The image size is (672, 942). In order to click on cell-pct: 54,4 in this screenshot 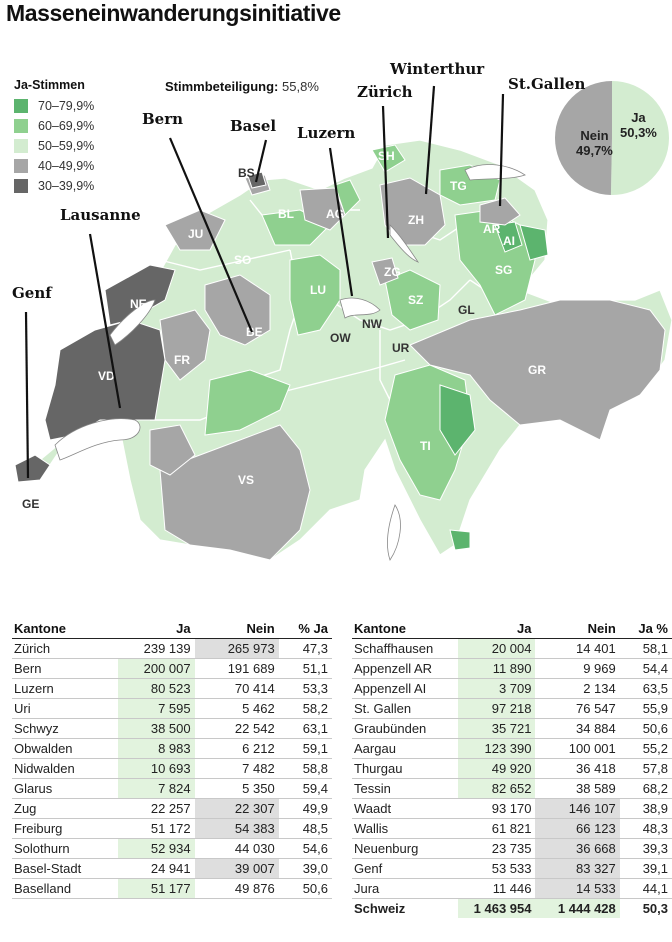, I will do `click(645, 668)`.